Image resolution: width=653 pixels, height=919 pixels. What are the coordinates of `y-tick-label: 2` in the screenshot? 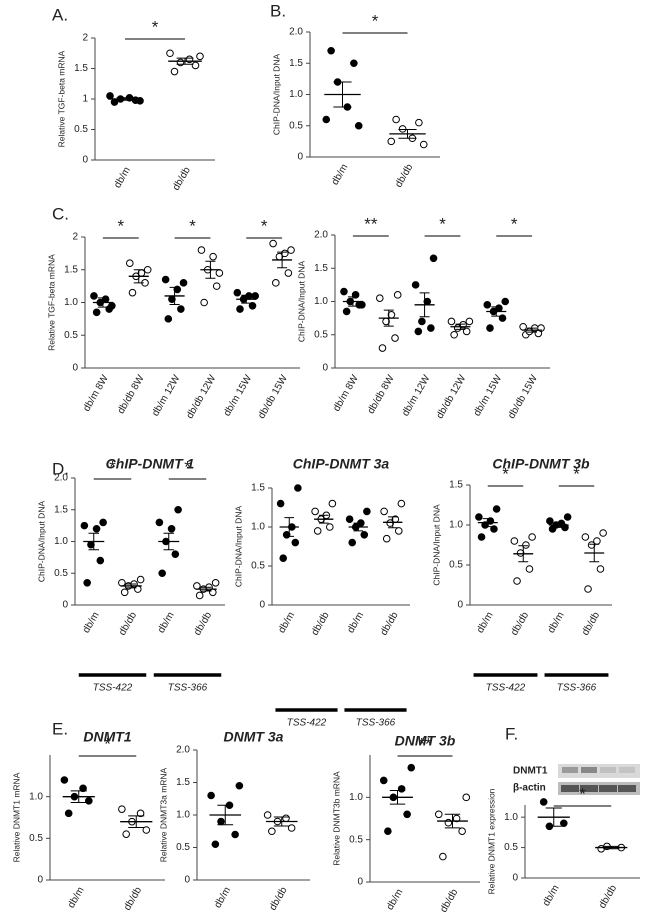 It's located at (85, 38).